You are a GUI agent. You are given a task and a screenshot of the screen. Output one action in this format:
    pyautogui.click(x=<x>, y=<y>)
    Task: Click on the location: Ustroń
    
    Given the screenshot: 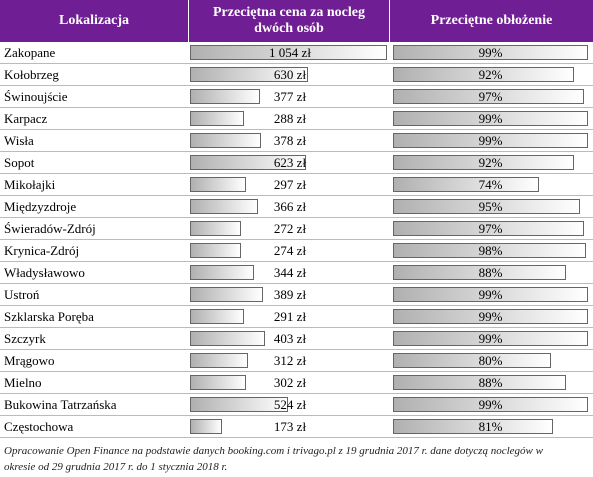 What is the action you would take?
    pyautogui.click(x=22, y=294)
    